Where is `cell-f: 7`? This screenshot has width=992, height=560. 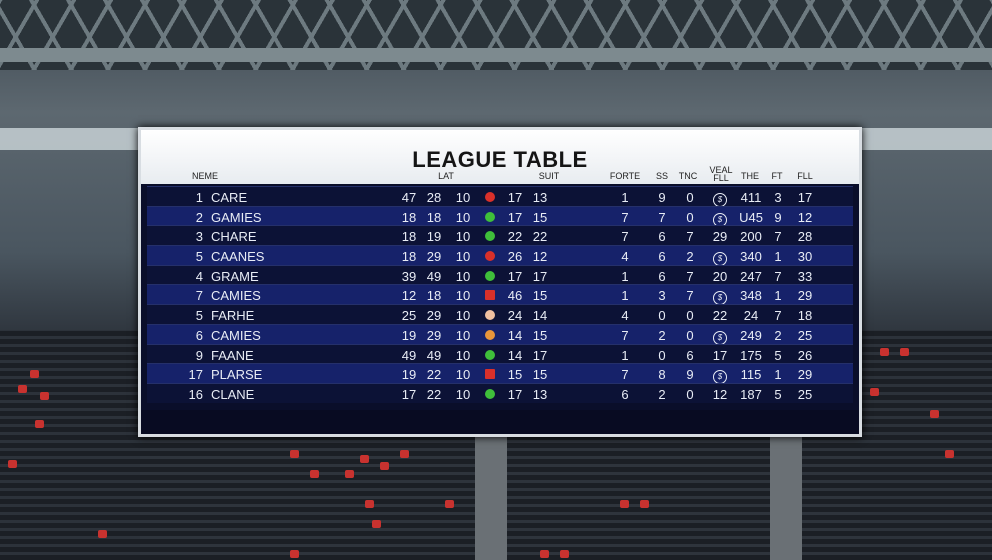 cell-f: 7 is located at coordinates (625, 237).